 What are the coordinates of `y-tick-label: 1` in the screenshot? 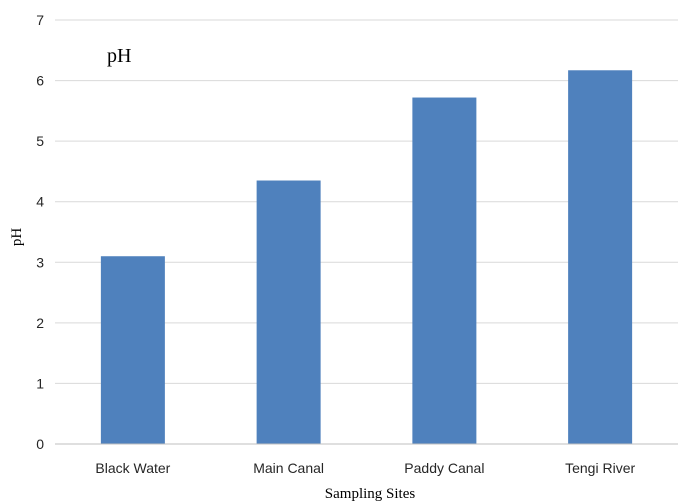 It's located at (40, 383).